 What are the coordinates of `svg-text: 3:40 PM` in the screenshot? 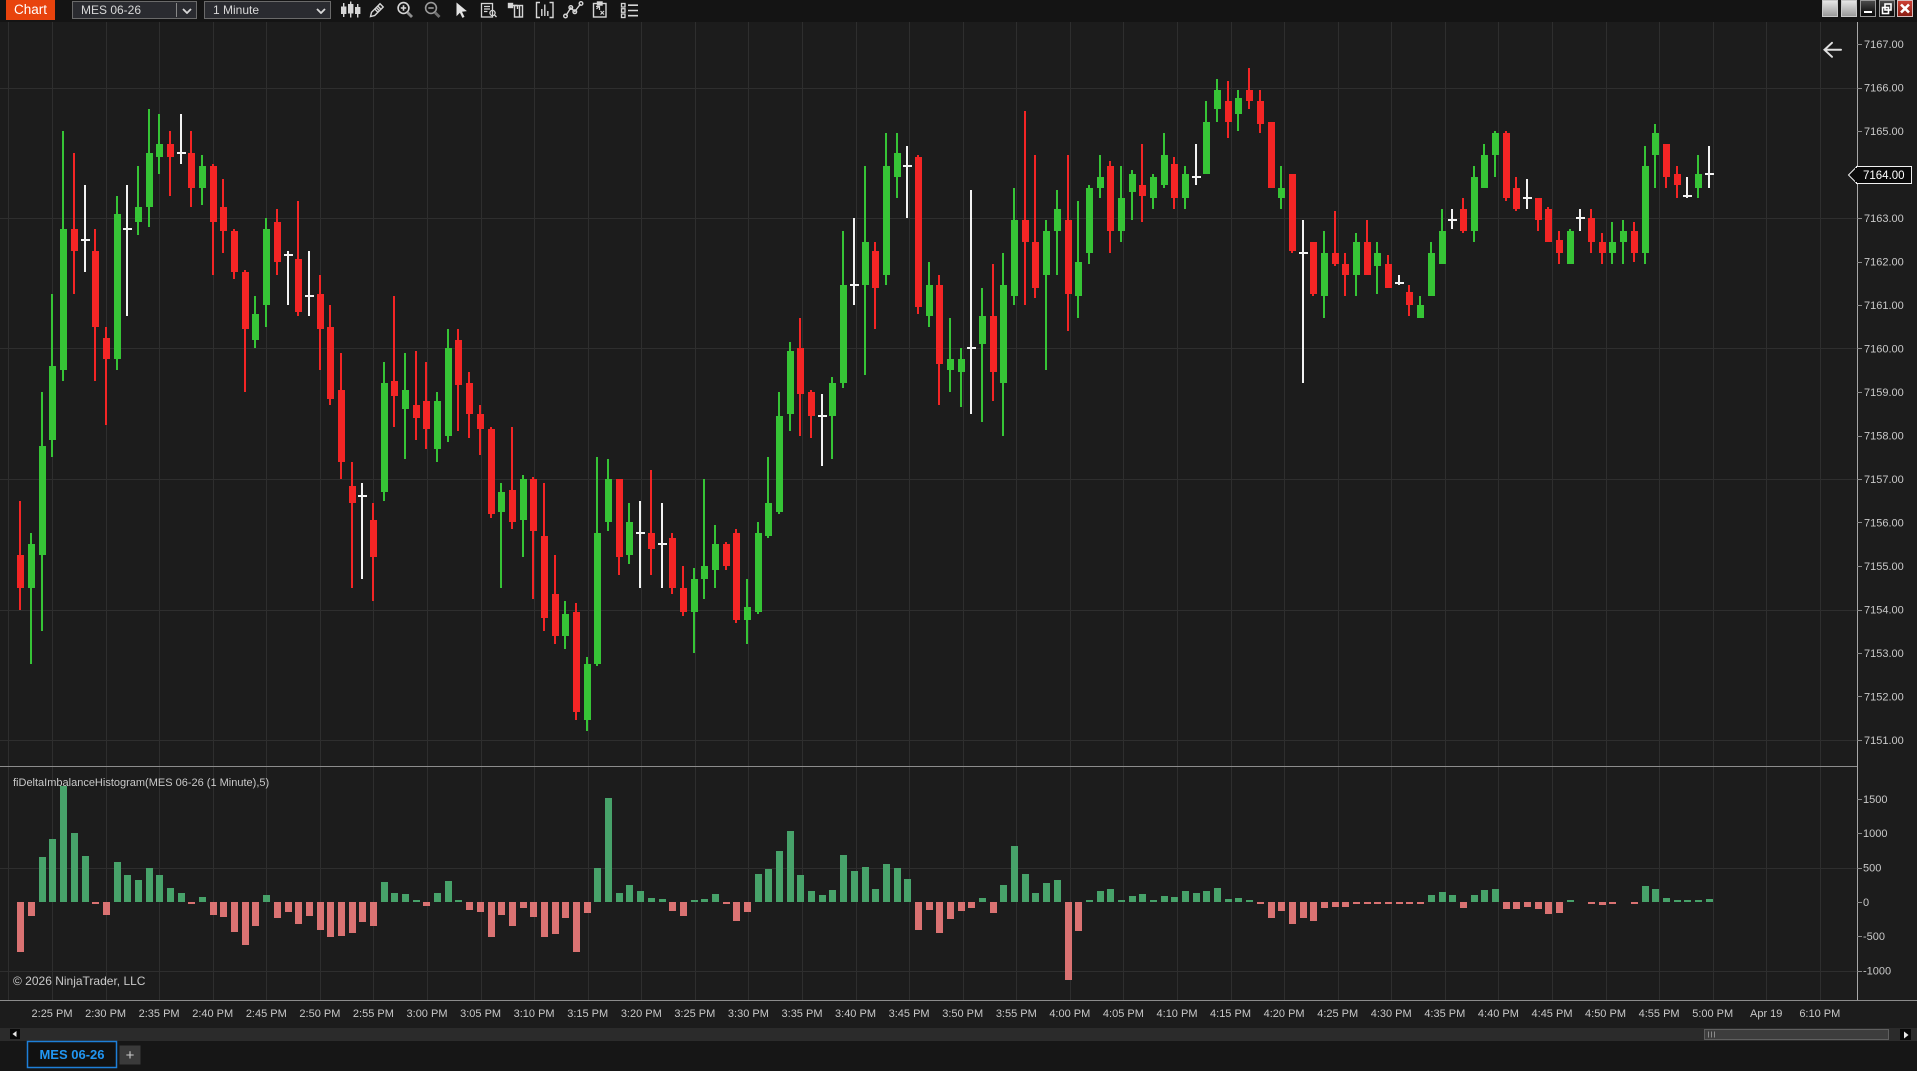 It's located at (855, 1014).